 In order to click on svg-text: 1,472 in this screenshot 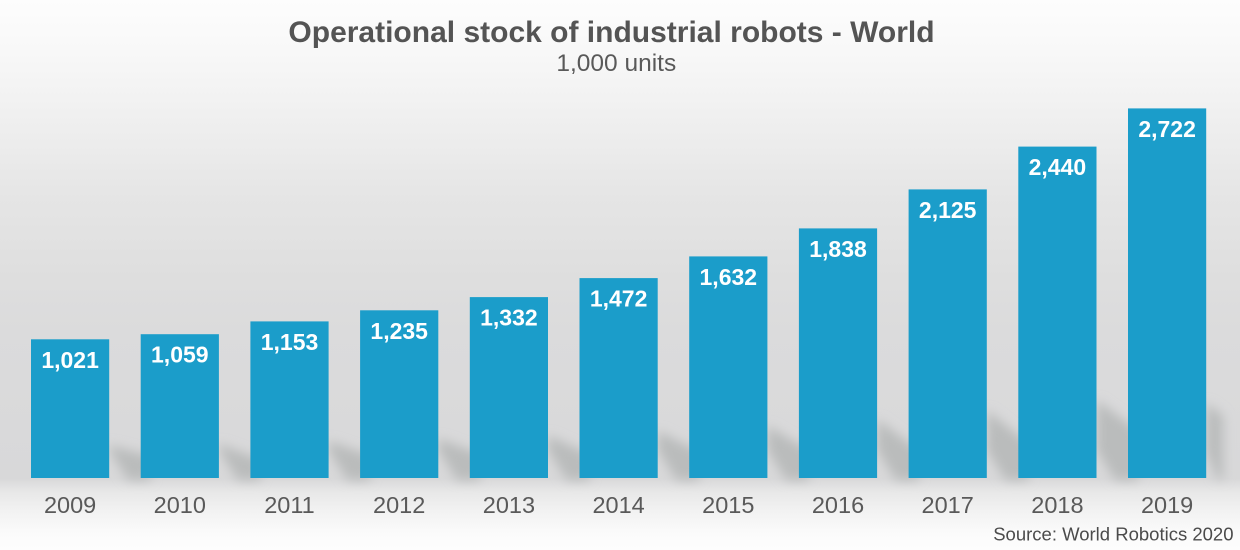, I will do `click(619, 299)`.